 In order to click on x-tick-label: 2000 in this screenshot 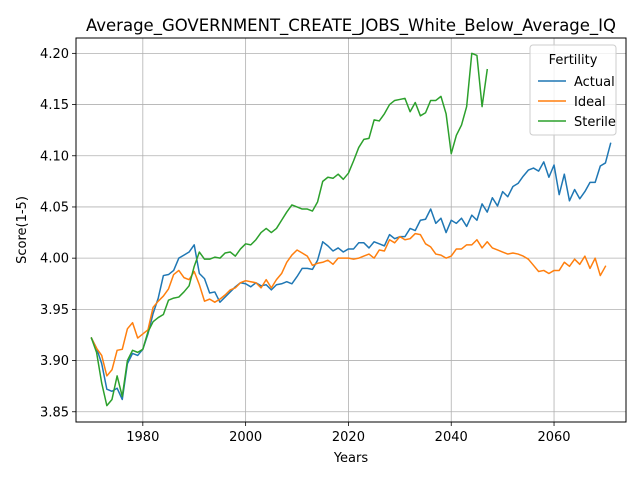, I will do `click(245, 437)`.